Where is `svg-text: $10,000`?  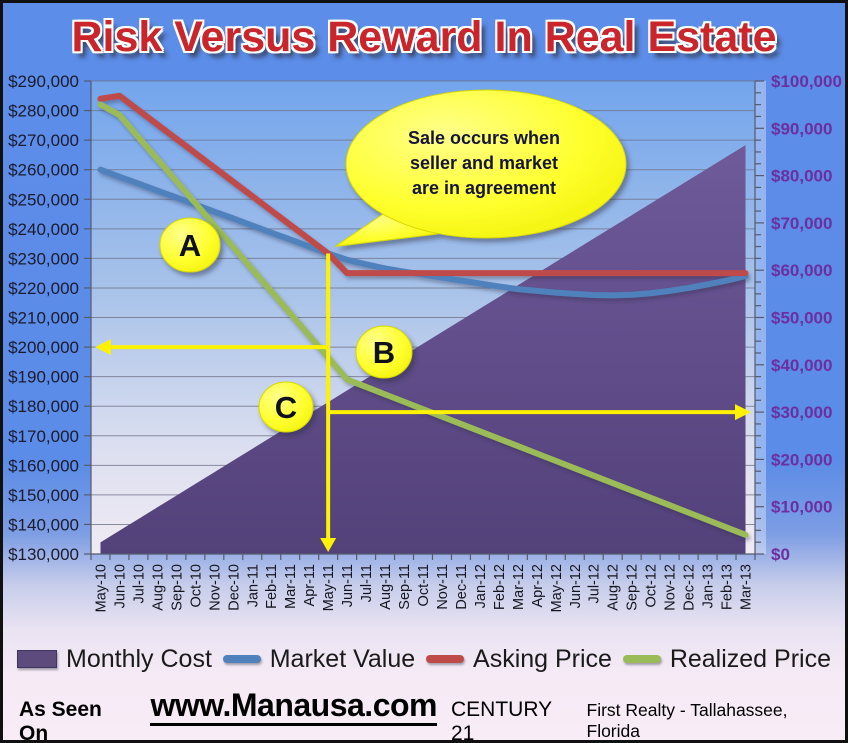 svg-text: $10,000 is located at coordinates (801, 507).